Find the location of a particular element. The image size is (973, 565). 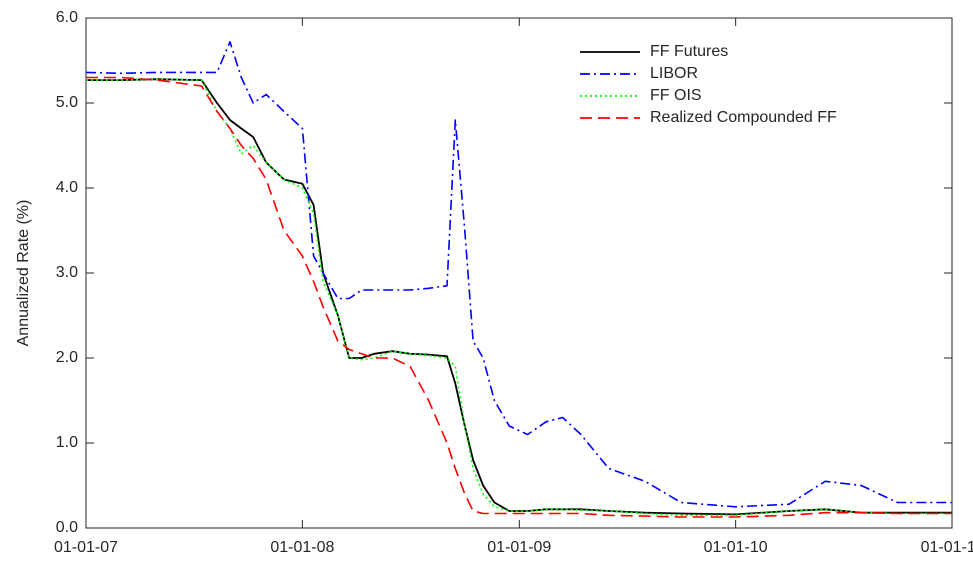

x-tick-label: 01-01-11 is located at coordinates (947, 547).